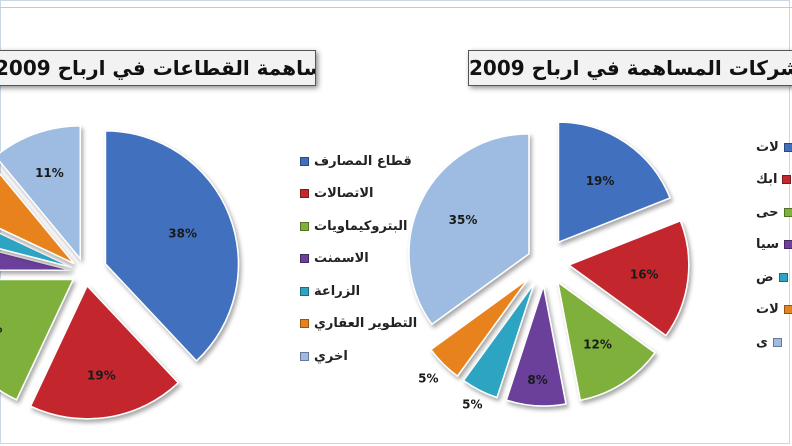 The image size is (792, 446). I want to click on legend-label: ى, so click(762, 342).